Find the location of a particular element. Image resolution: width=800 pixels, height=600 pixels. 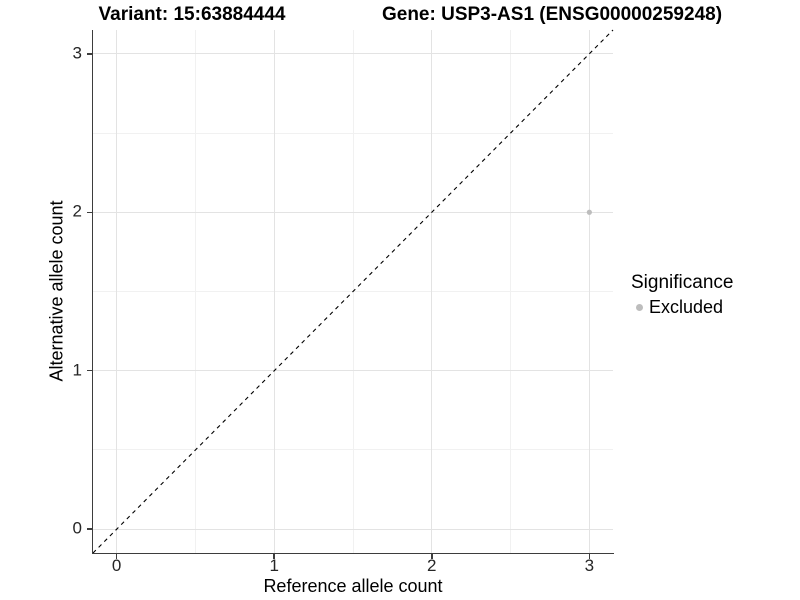

x-tick-label: 0 is located at coordinates (116, 565).